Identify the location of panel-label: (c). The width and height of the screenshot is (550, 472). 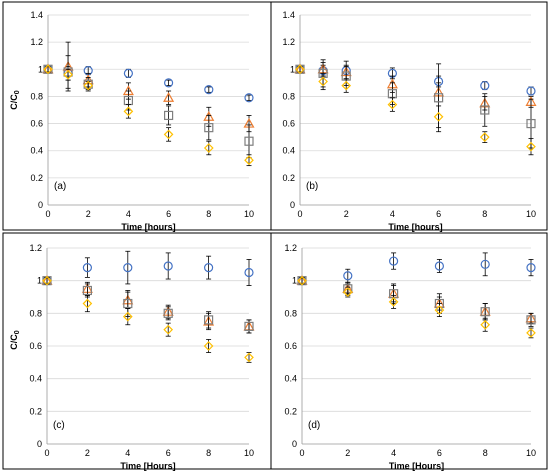
(59, 425).